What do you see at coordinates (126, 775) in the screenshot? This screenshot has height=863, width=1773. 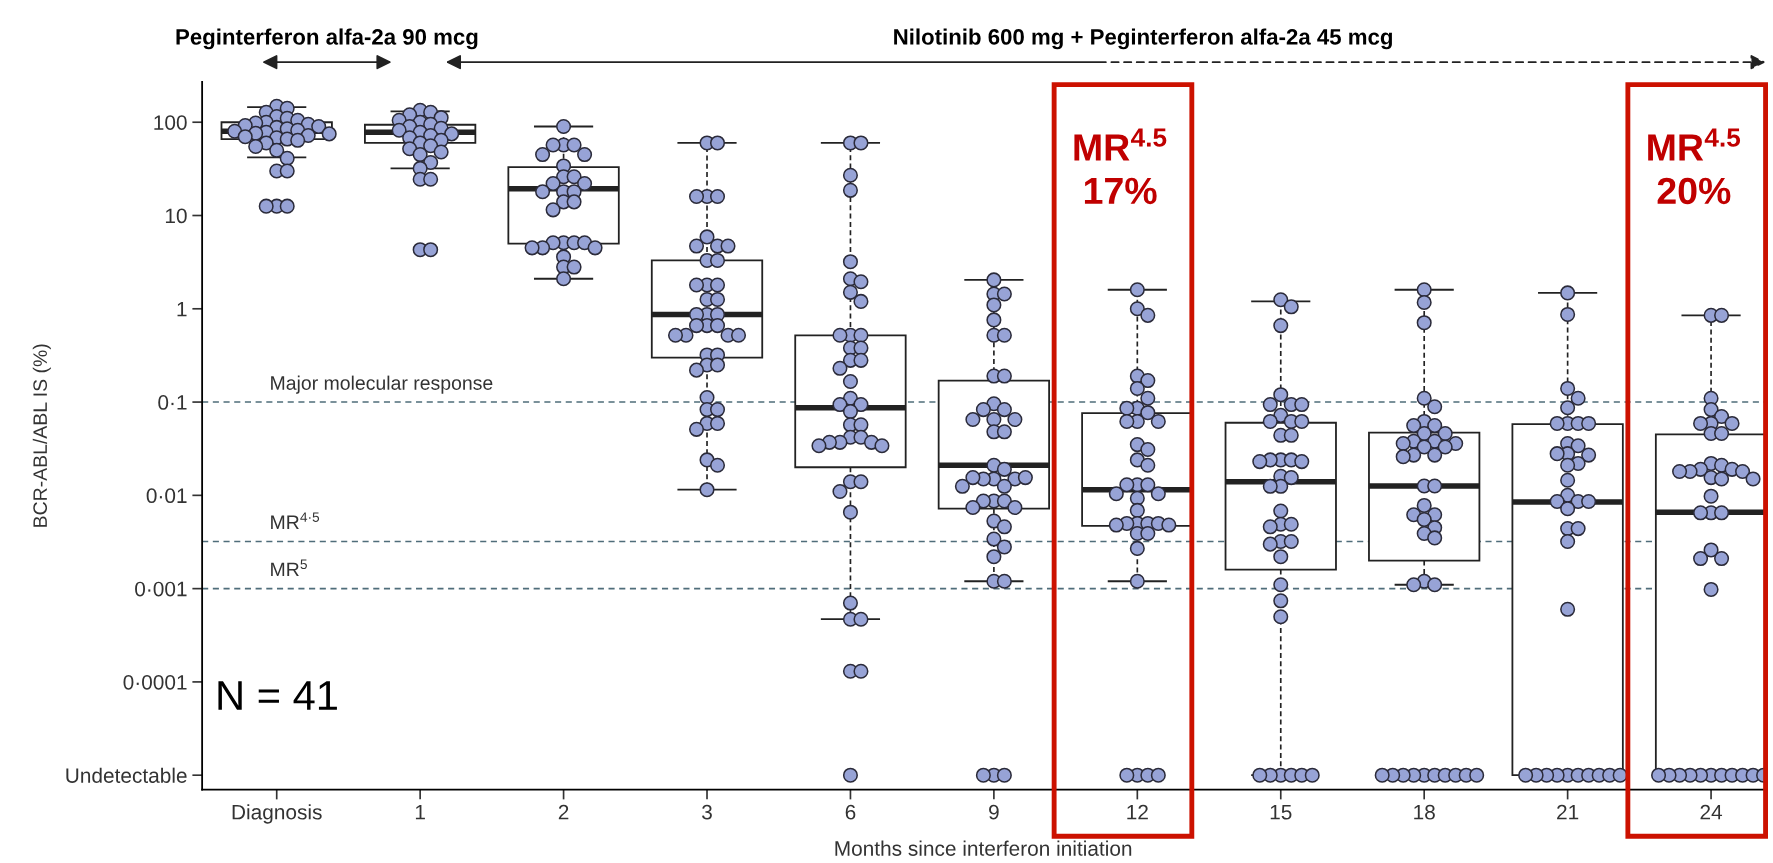 I see `y-tick-label: Undetectable` at bounding box center [126, 775].